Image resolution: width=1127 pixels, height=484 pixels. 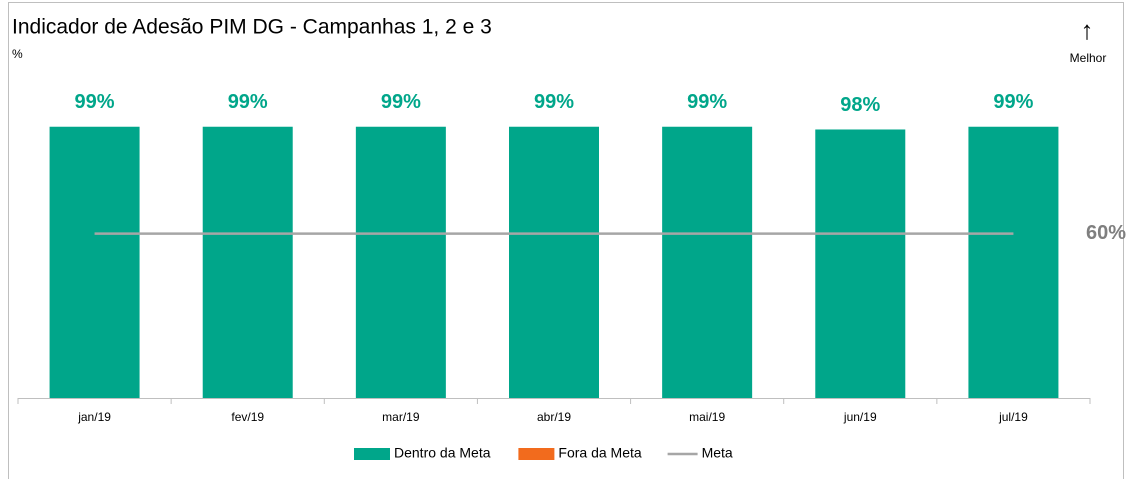 What do you see at coordinates (599, 453) in the screenshot?
I see `legend-label: Fora da Meta` at bounding box center [599, 453].